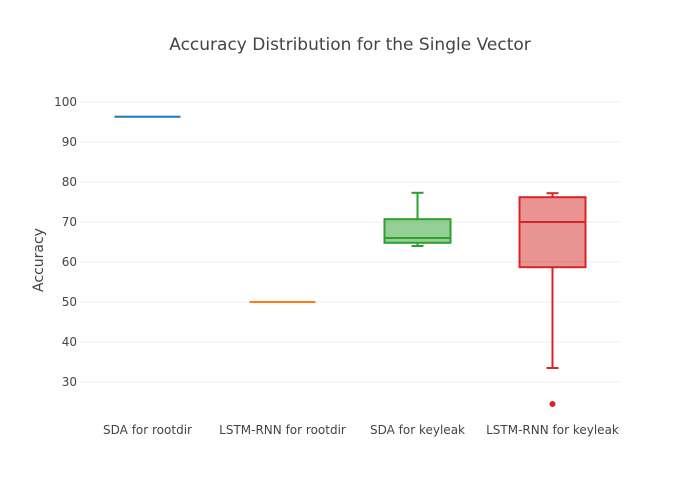 The height and width of the screenshot is (500, 700). What do you see at coordinates (69, 182) in the screenshot?
I see `y-tick-label: 80` at bounding box center [69, 182].